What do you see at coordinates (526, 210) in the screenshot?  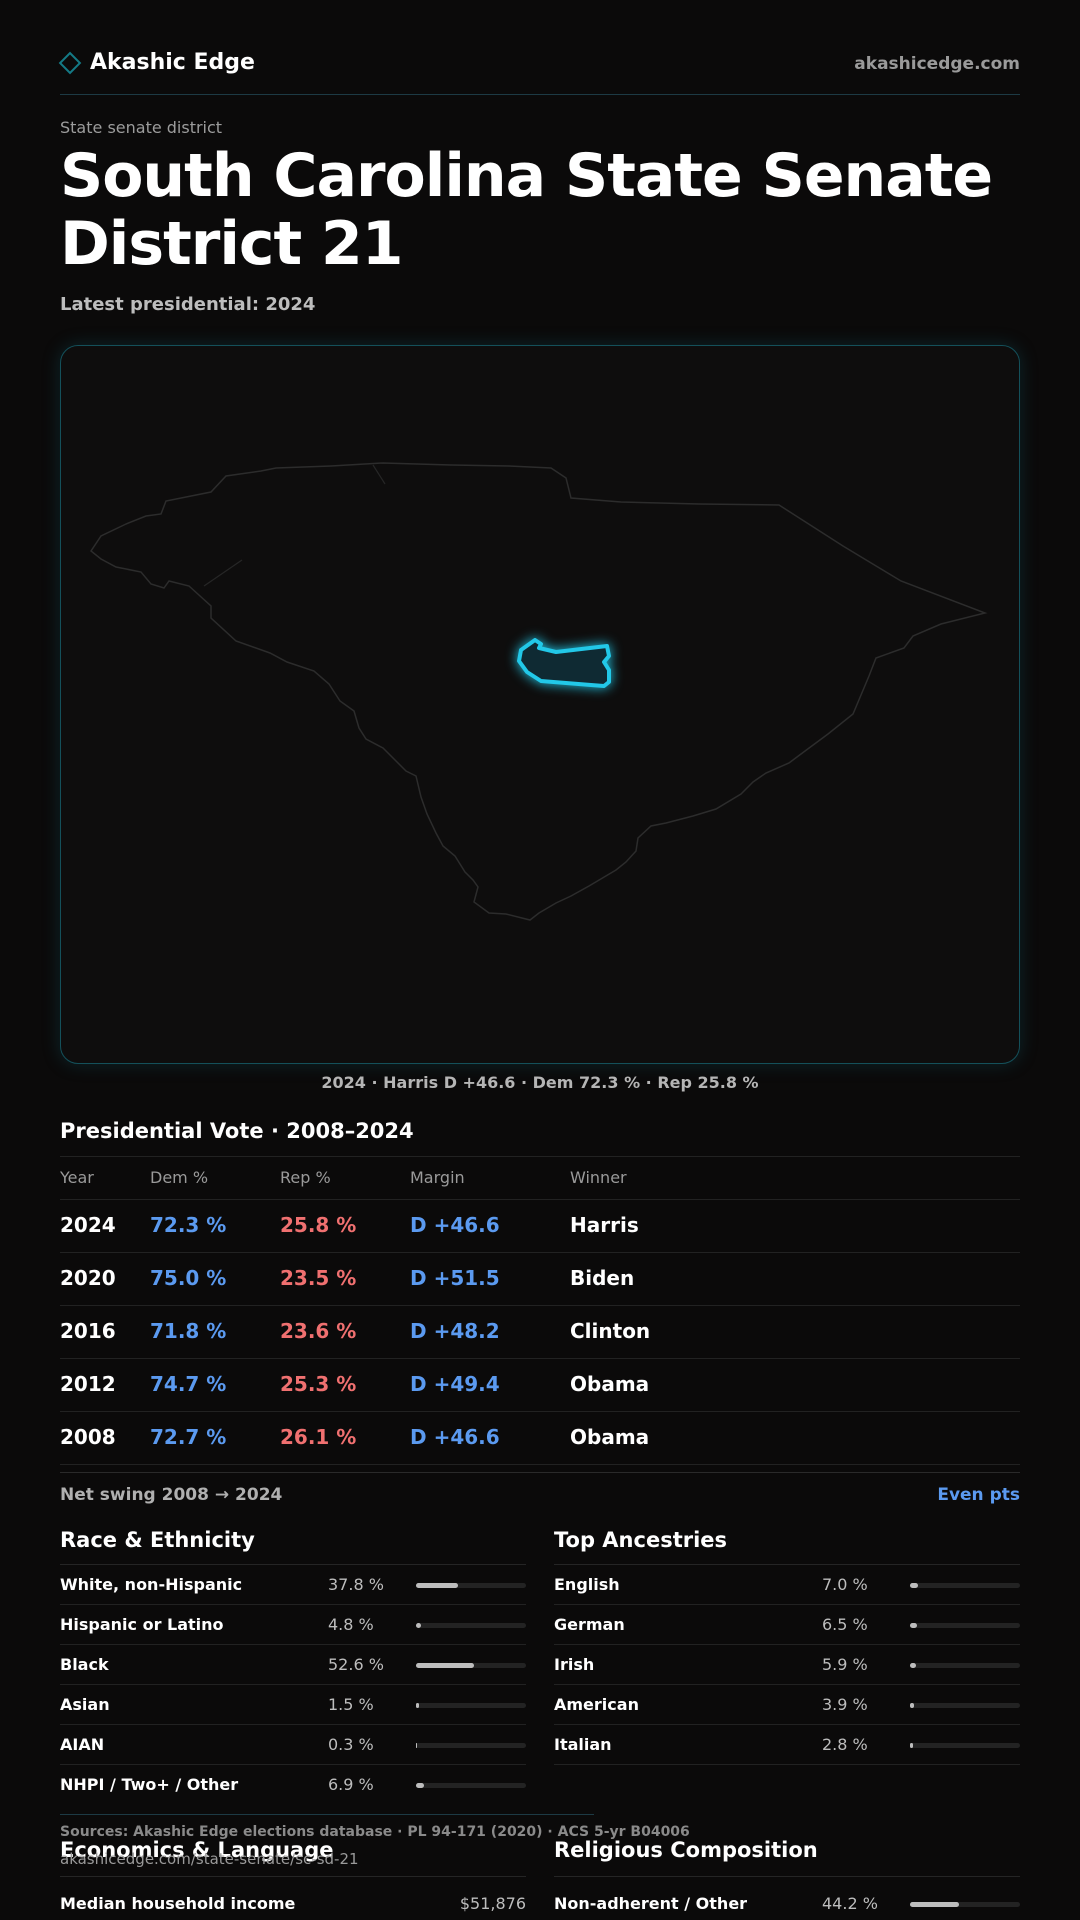 I see `page-title: South Carolina State Senate District 21` at bounding box center [526, 210].